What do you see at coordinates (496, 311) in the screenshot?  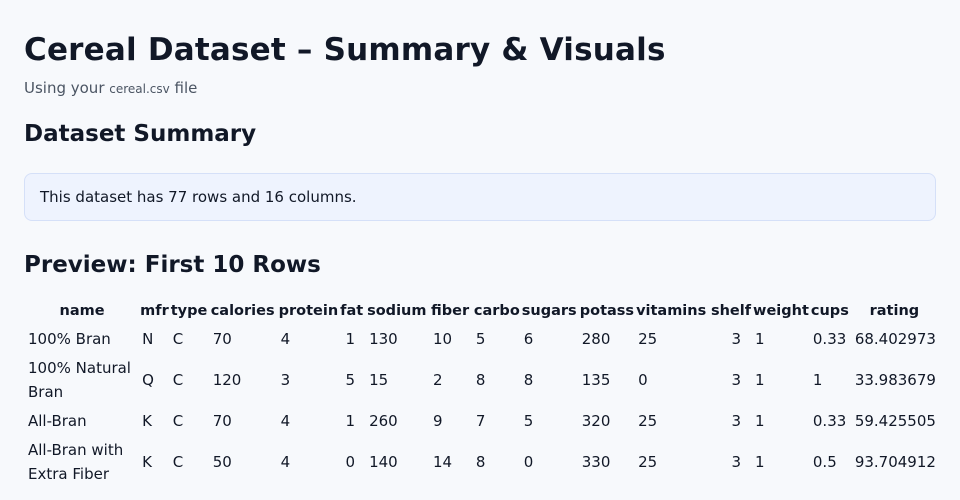 I see `column-header: carbo` at bounding box center [496, 311].